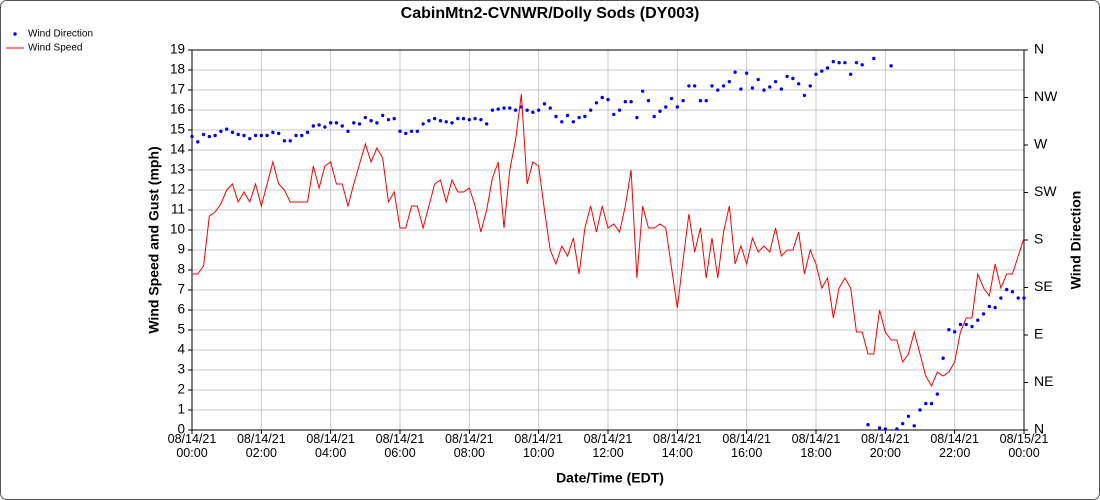  Describe the element at coordinates (885, 446) in the screenshot. I see `x-tick-label: 08/14/21 20:00` at that location.